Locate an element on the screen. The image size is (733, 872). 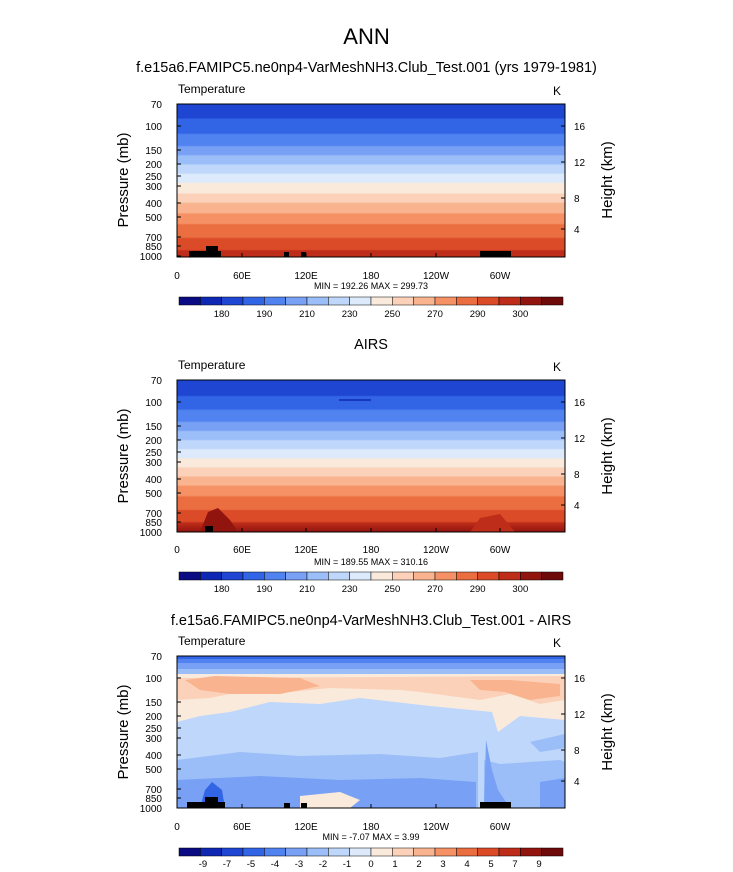
colorbar-label: -5 is located at coordinates (251, 864).